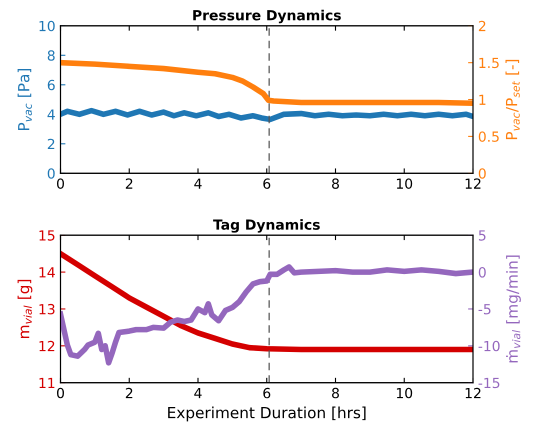 This screenshot has height=430, width=550. What do you see at coordinates (267, 414) in the screenshot?
I see `x-axis-title: Experiment Duration [hrs]` at bounding box center [267, 414].